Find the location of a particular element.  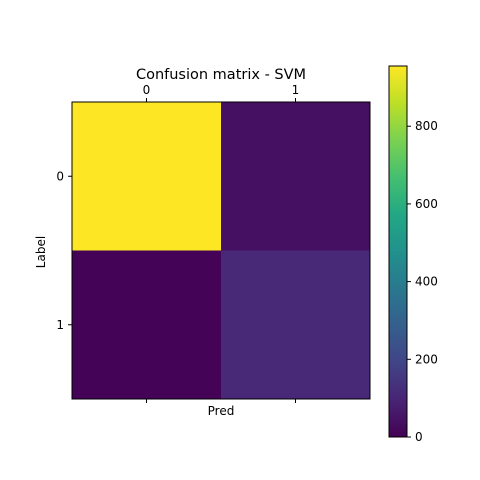

y-tick-label: 1 is located at coordinates (60, 325).